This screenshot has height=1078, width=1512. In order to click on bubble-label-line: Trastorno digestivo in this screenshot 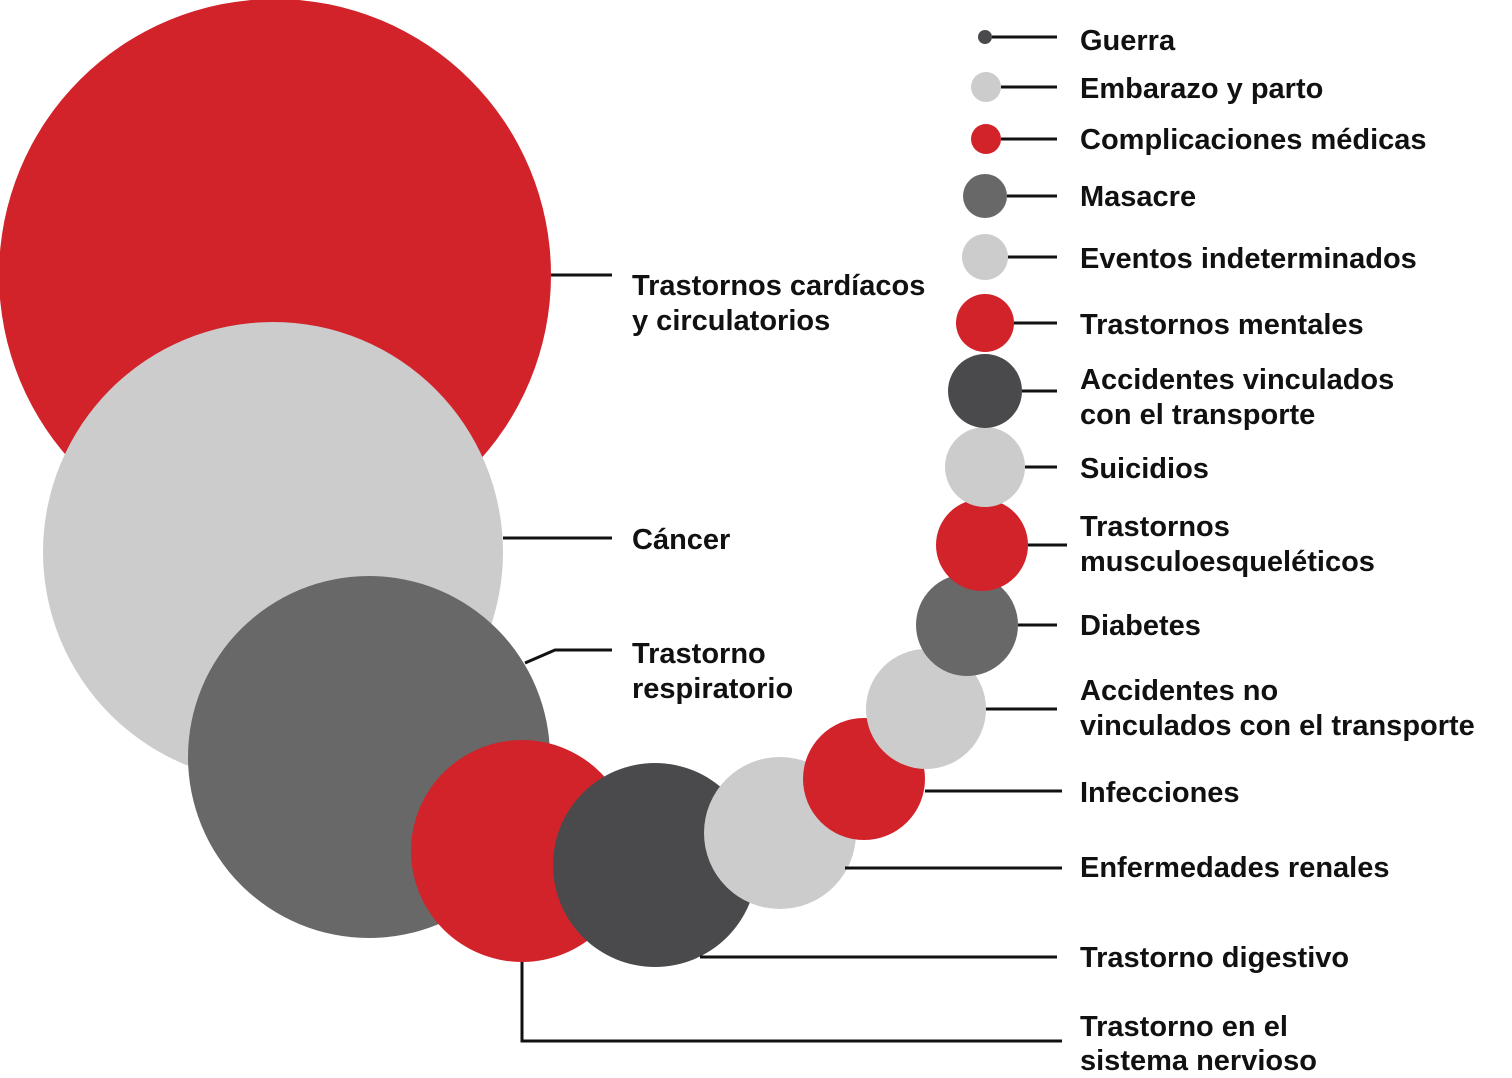, I will do `click(1214, 958)`.